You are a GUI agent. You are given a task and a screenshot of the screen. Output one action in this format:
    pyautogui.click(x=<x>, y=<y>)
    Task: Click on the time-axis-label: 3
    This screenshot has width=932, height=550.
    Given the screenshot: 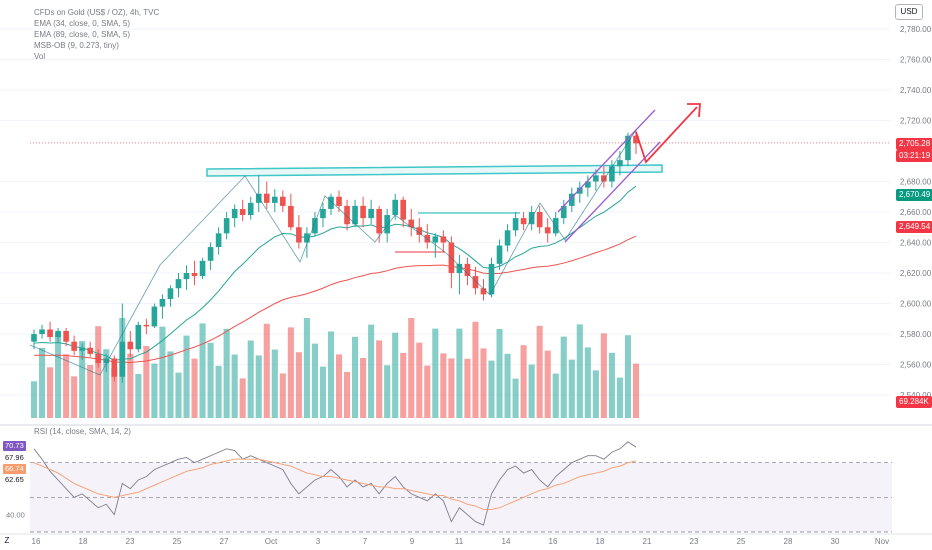 What is the action you would take?
    pyautogui.click(x=318, y=541)
    